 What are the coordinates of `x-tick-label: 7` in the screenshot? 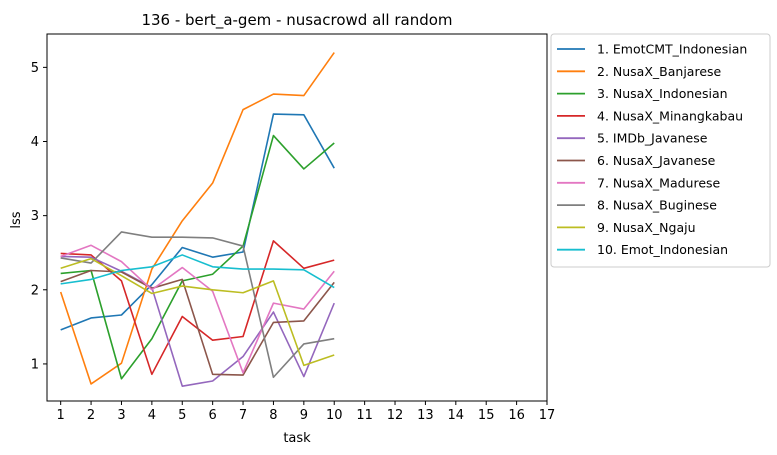 It's located at (243, 415).